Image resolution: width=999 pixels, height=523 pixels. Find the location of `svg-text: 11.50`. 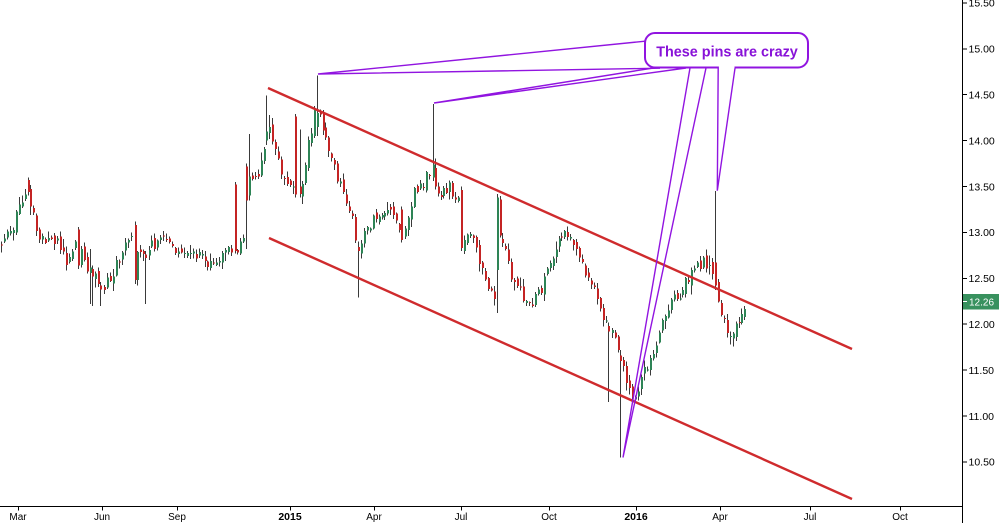

svg-text: 11.50 is located at coordinates (982, 371).